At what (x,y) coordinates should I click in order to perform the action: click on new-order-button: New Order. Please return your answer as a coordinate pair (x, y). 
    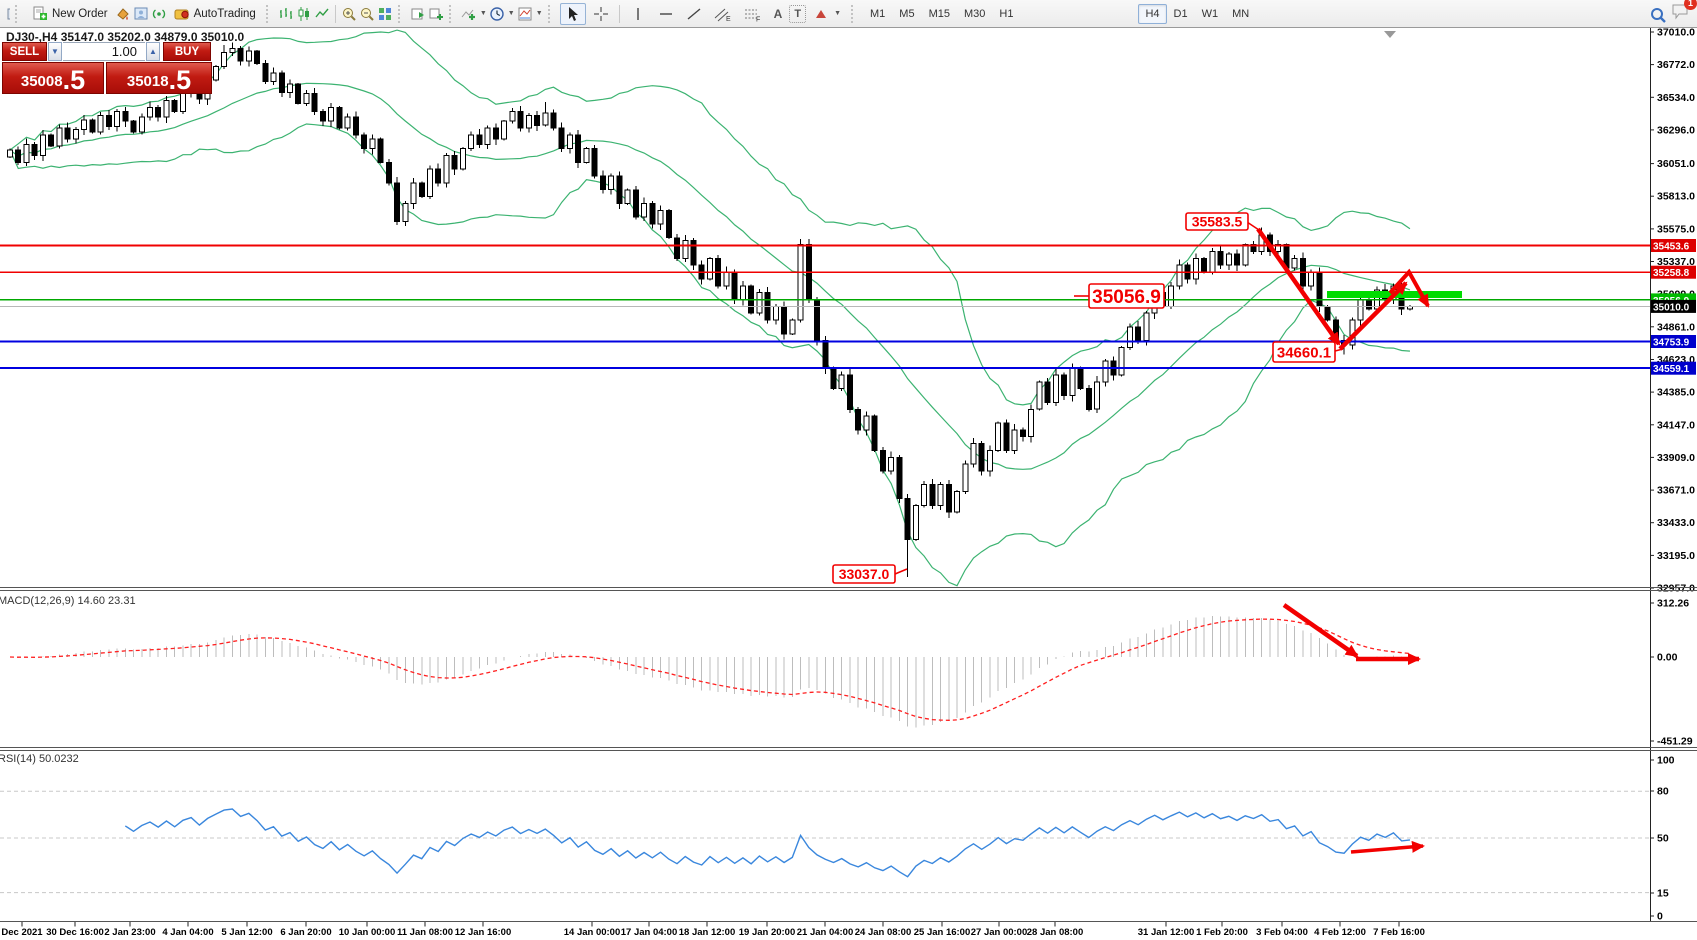
    Looking at the image, I should click on (70, 14).